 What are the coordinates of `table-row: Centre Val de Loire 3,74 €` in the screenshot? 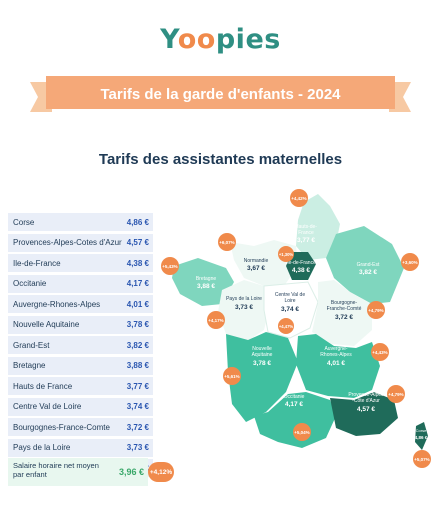 It's located at (80, 406).